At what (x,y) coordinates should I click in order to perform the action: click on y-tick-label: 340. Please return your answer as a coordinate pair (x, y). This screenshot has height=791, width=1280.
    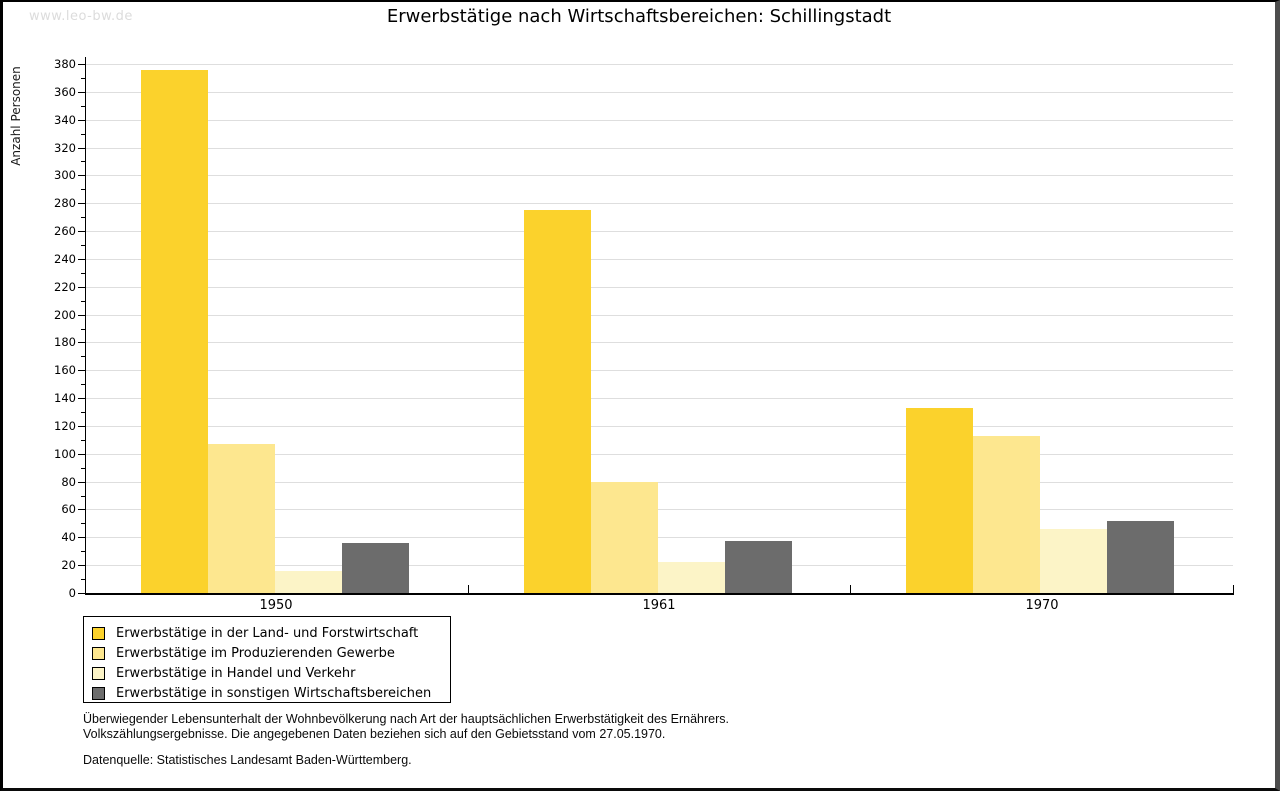
    Looking at the image, I should click on (65, 119).